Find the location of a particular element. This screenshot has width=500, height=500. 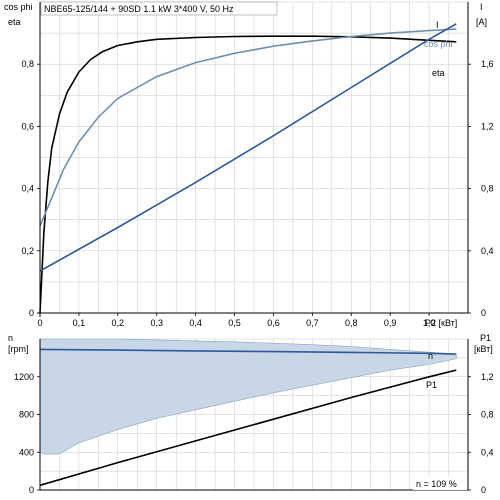

speed-ratio-annotation: n = 109 % is located at coordinates (436, 484).